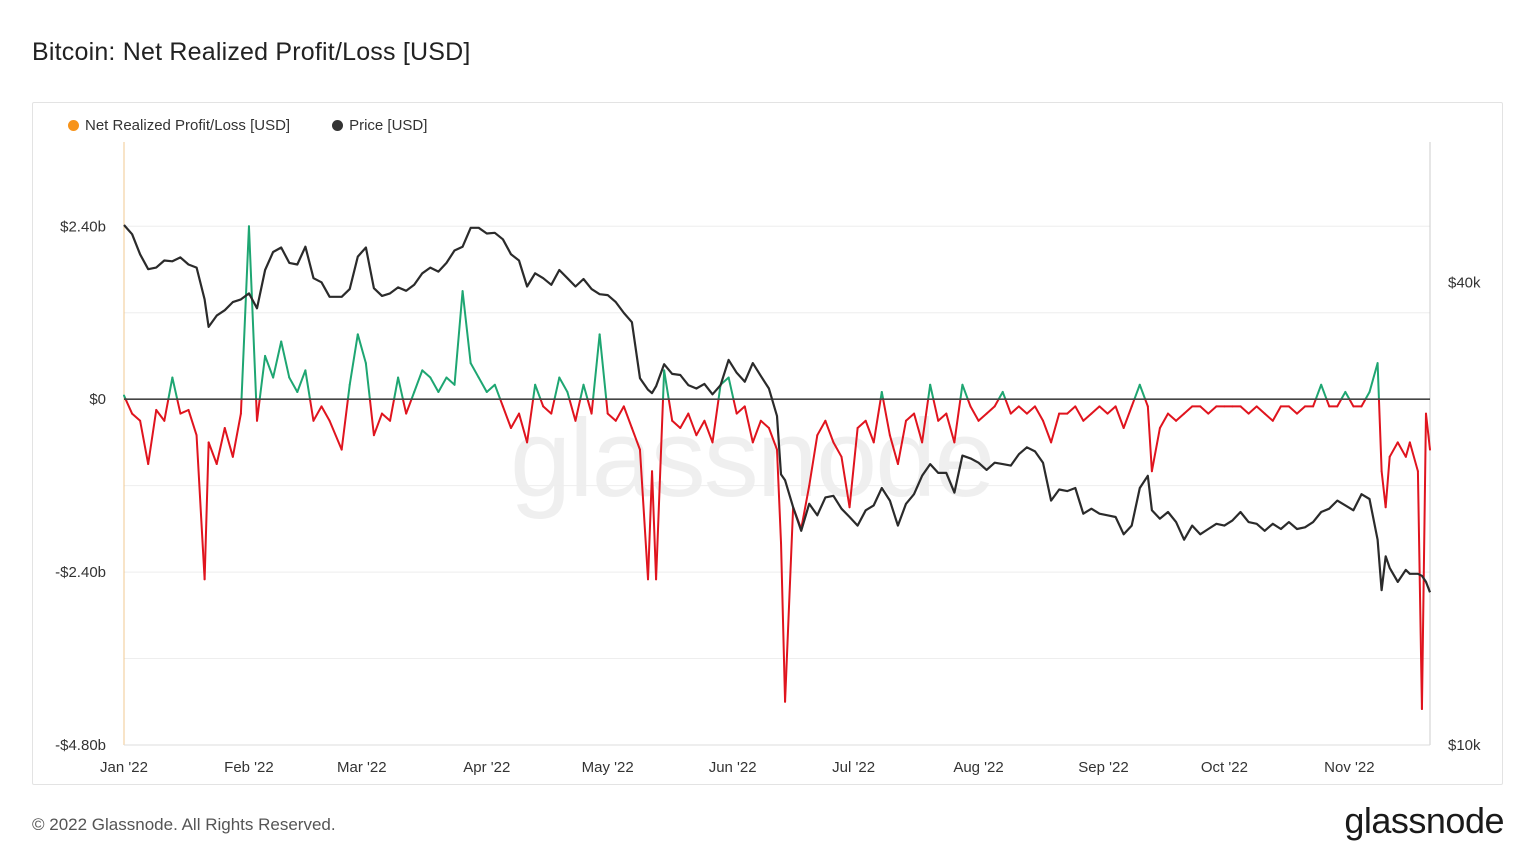 This screenshot has width=1536, height=864. I want to click on legend-item-net-realized: Net Realized Profit/Loss [USD], so click(179, 125).